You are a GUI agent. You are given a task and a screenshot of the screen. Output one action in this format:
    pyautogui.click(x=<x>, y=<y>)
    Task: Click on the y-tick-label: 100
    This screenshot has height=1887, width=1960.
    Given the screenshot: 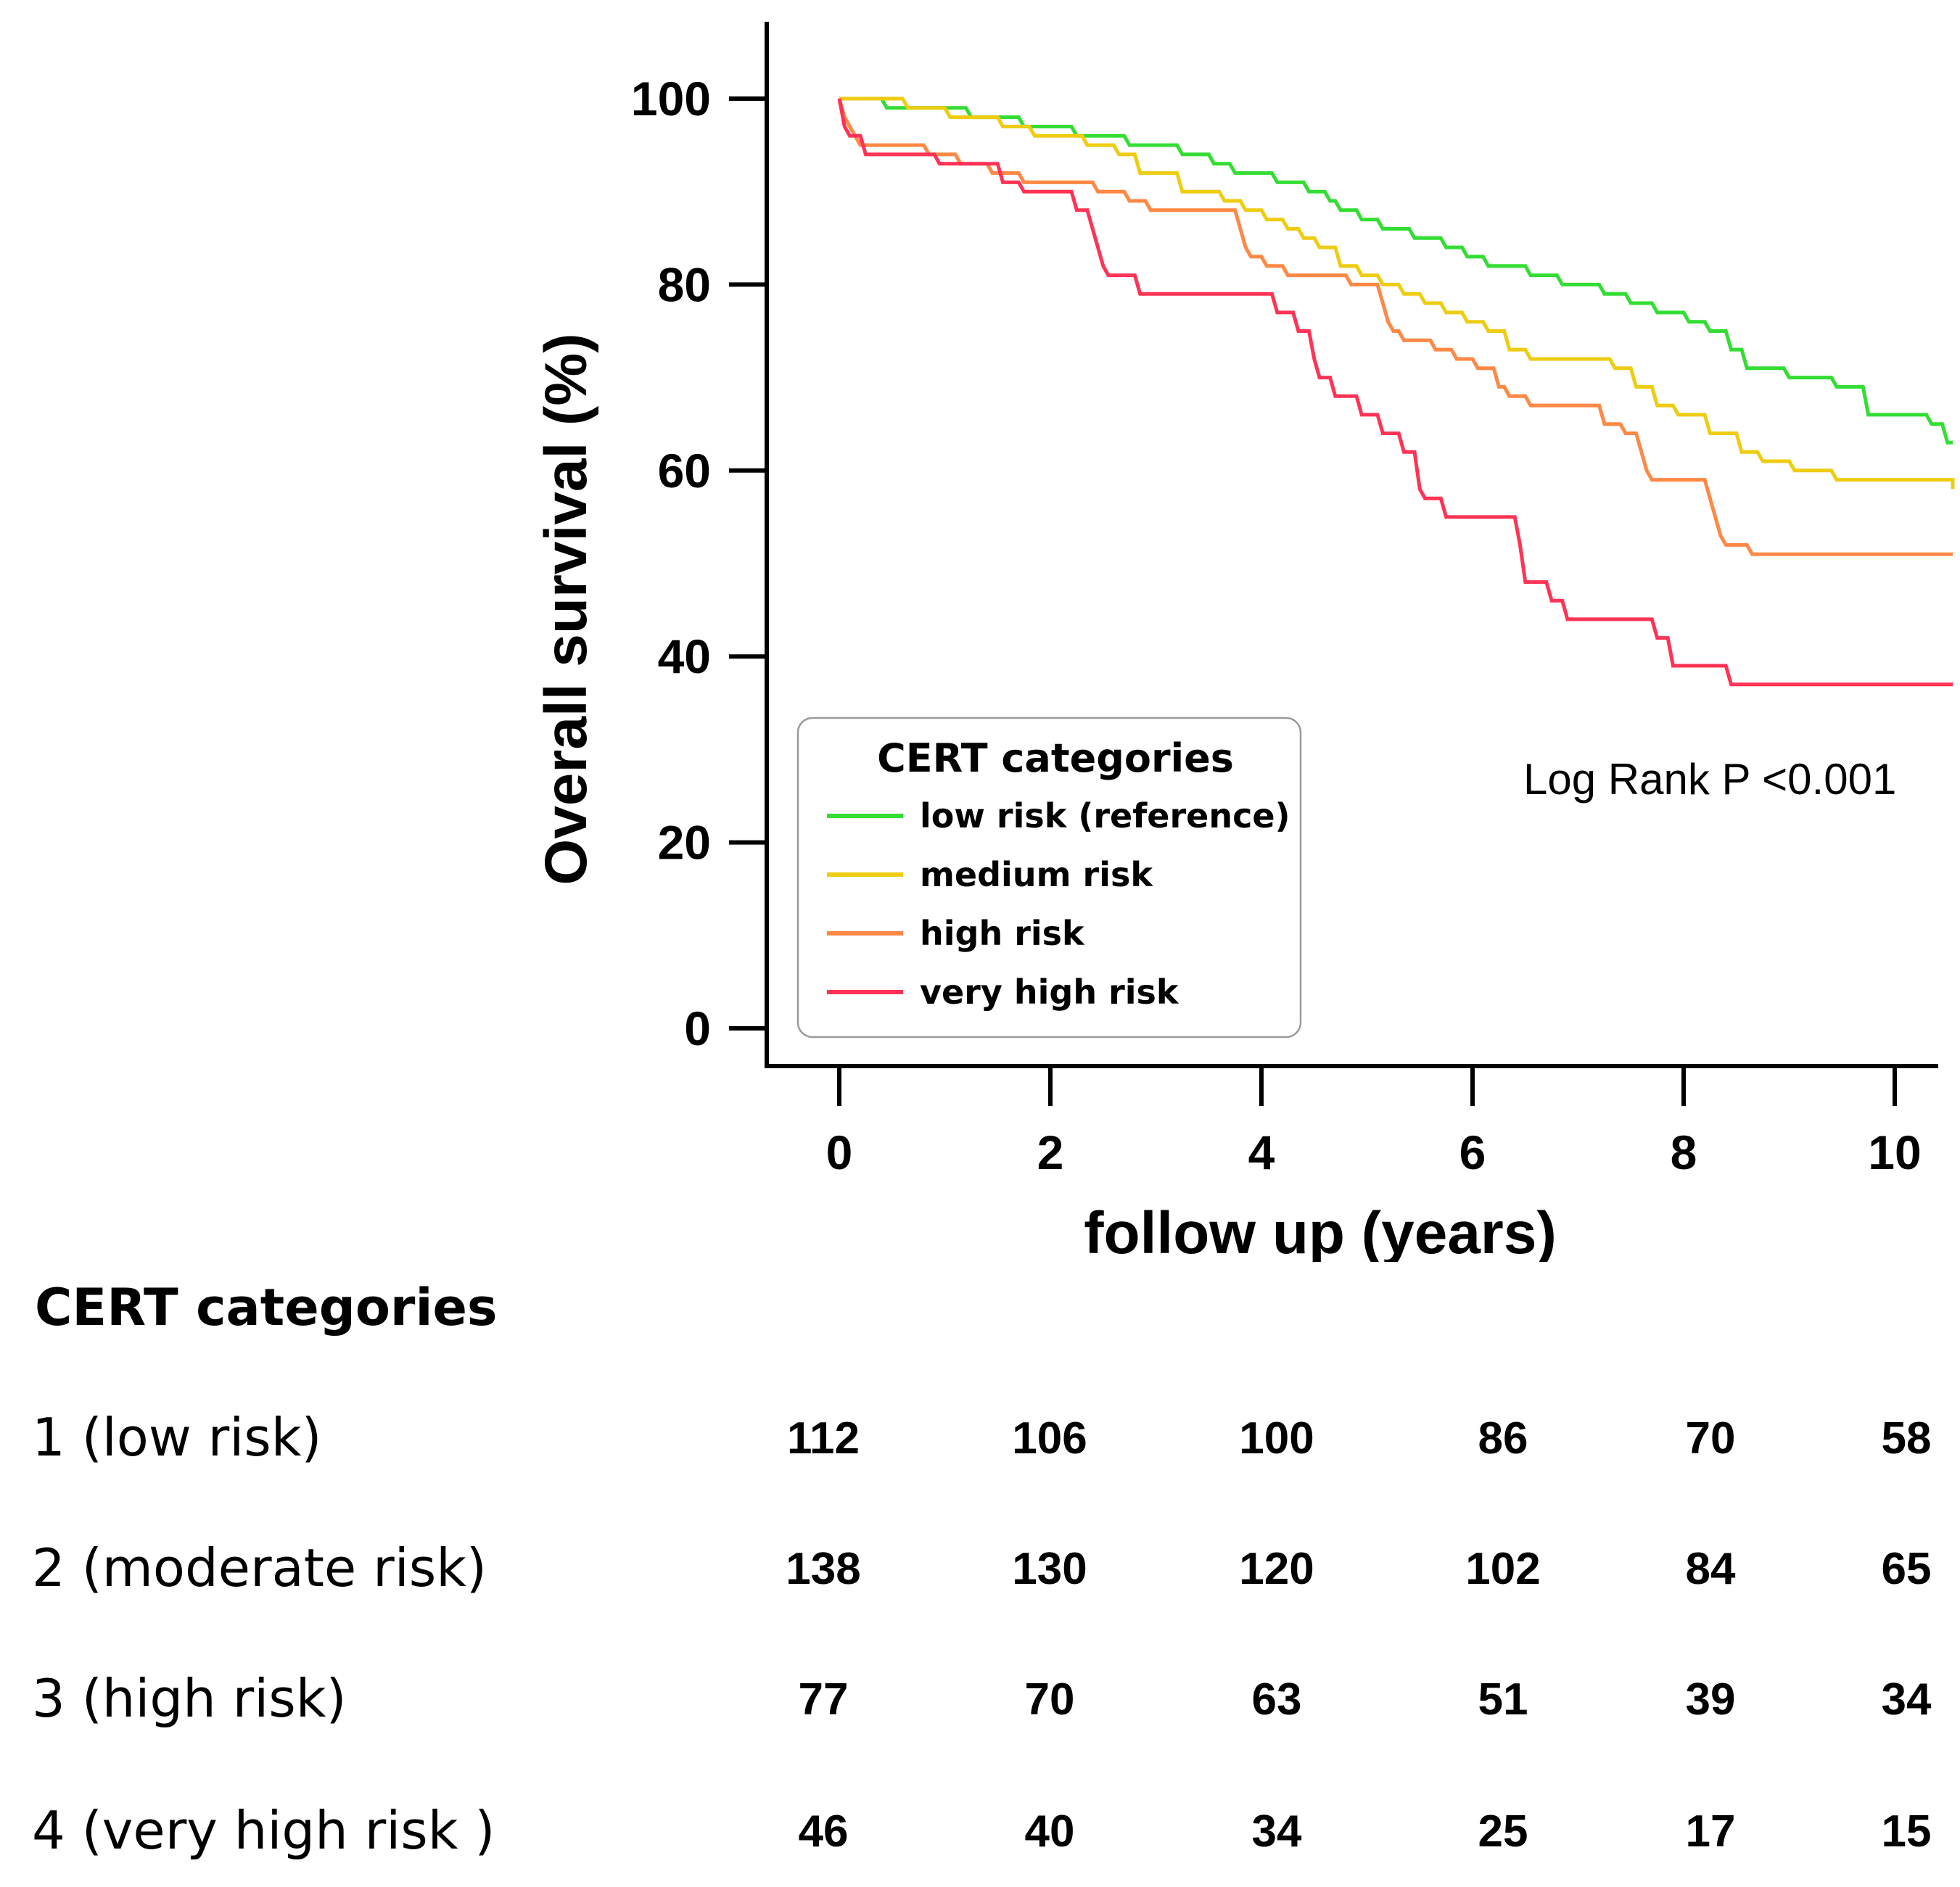 What is the action you would take?
    pyautogui.click(x=671, y=98)
    